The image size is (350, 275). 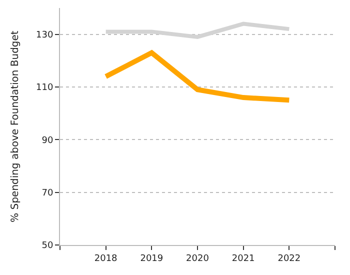 I want to click on y-axis-title: % Spending above Foundation Budget, so click(x=16, y=126).